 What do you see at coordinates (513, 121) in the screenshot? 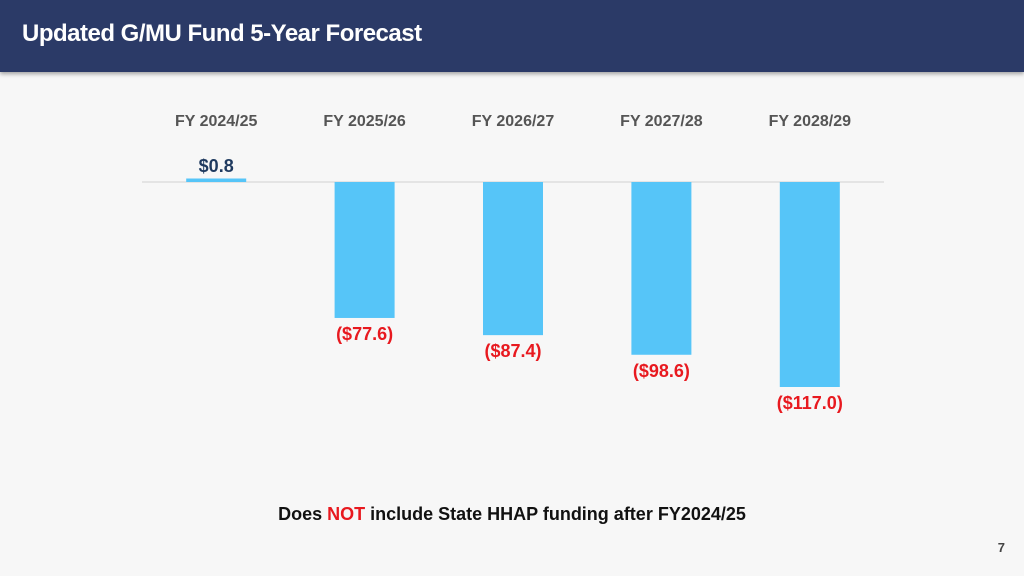
I see `category-label: FY 2026/27` at bounding box center [513, 121].